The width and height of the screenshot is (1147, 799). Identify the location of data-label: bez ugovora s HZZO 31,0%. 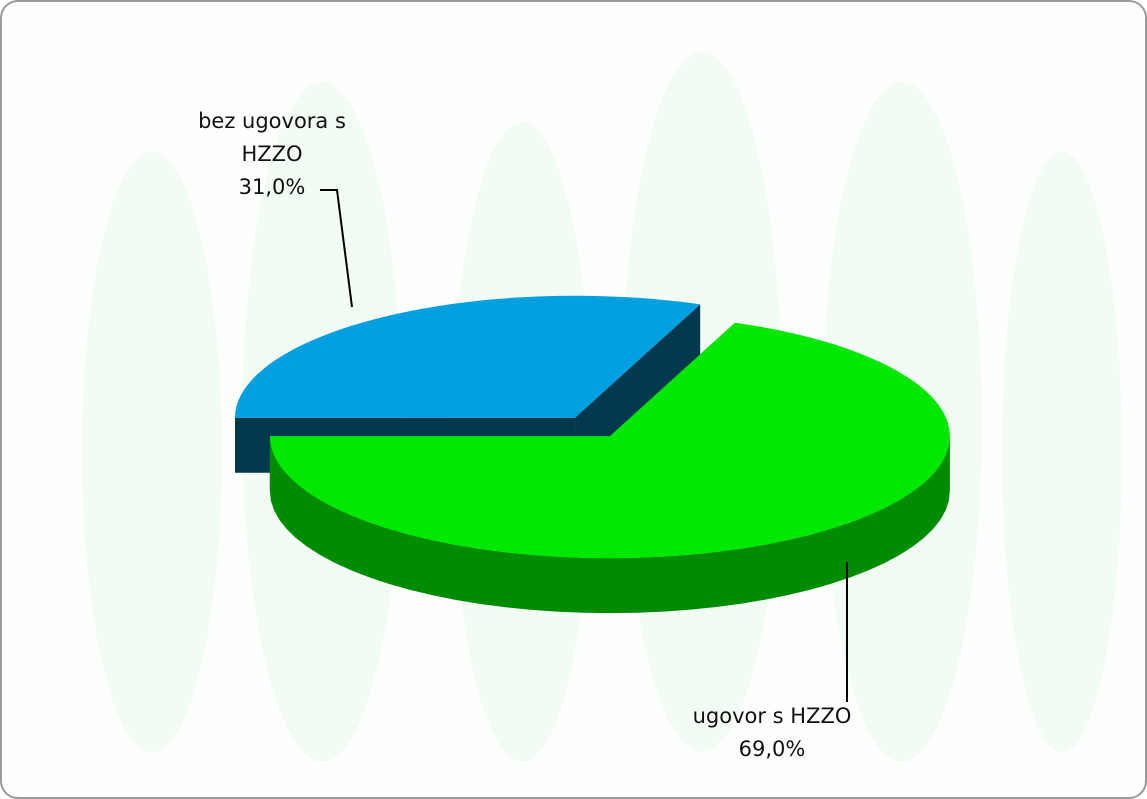
(272, 154).